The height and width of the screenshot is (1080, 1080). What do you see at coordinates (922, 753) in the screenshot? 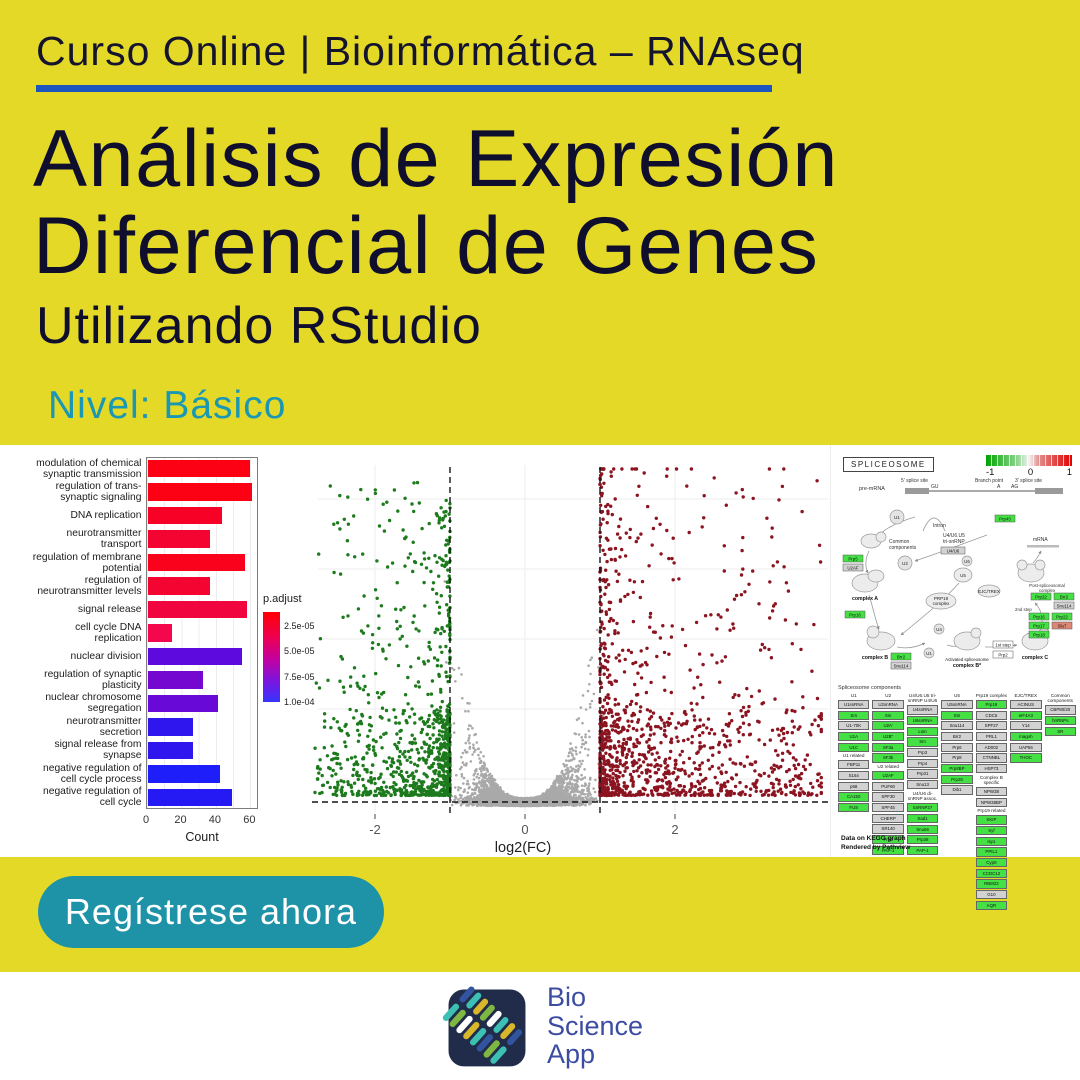
I see `kegg-gene-box: Prp3` at bounding box center [922, 753].